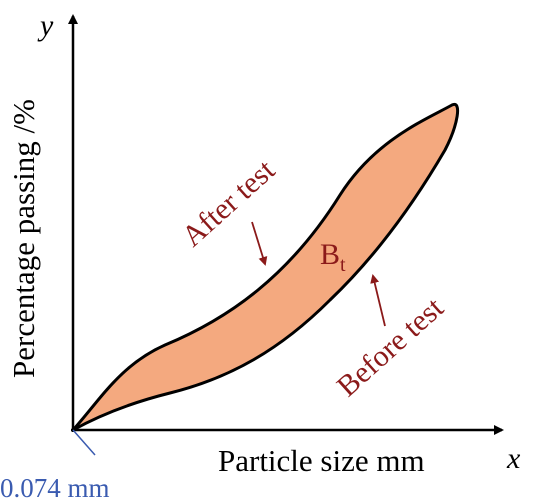 Image resolution: width=550 pixels, height=504 pixels. I want to click on before-test-label: Before test, so click(391, 347).